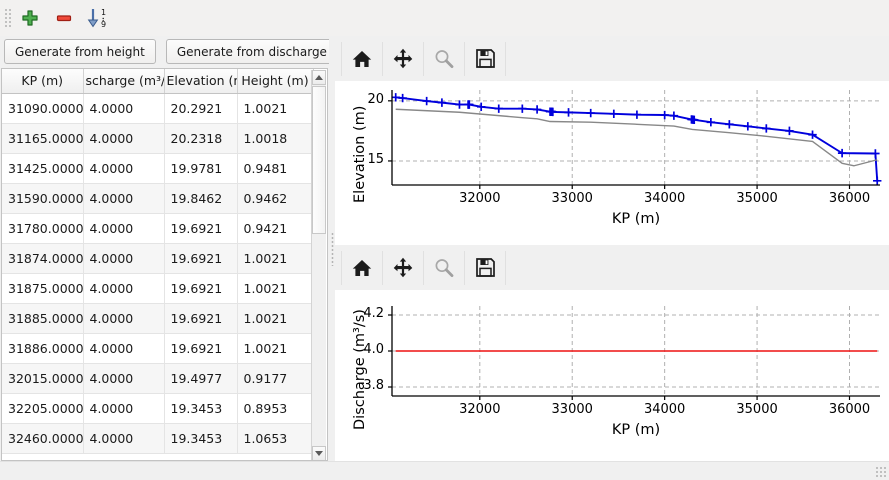 This screenshot has width=889, height=480. I want to click on table-row: 32205.0000 4.0000 19.3453 0.8953, so click(158, 408).